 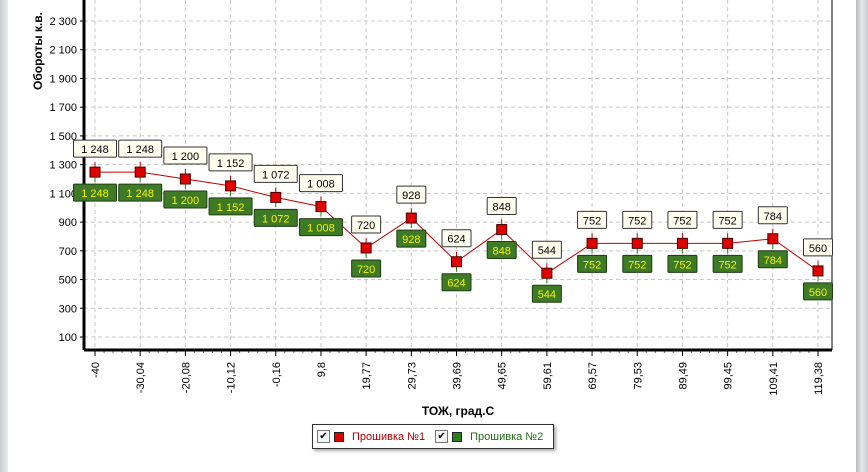 I want to click on x-tick-label: -10,12, so click(x=232, y=377).